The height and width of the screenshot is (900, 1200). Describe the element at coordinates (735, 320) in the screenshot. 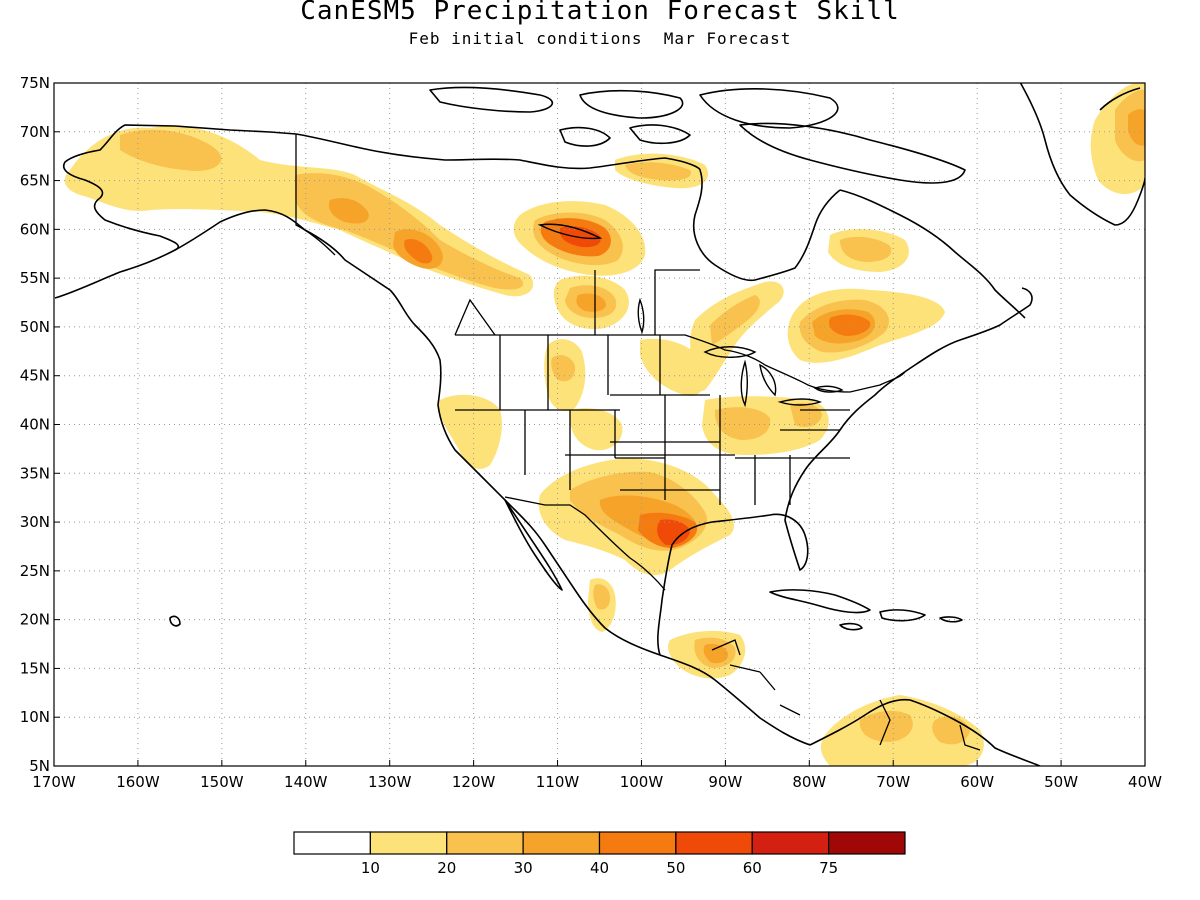

I see `shade-ontario-orange` at that location.